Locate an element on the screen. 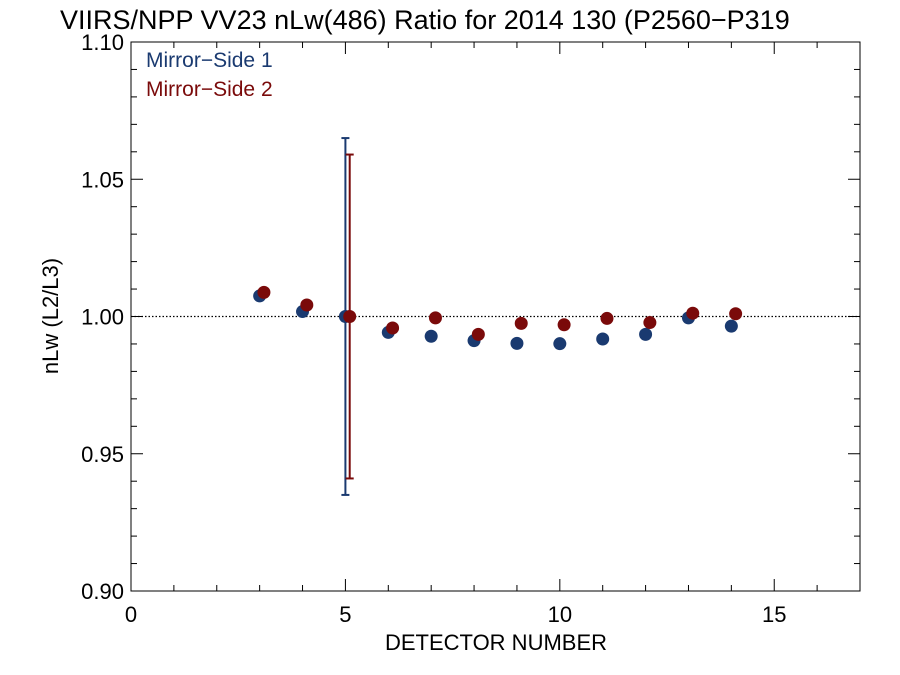 Image resolution: width=900 pixels, height=675 pixels. x-axis-label: DETECTOR NUMBER is located at coordinates (496, 642).